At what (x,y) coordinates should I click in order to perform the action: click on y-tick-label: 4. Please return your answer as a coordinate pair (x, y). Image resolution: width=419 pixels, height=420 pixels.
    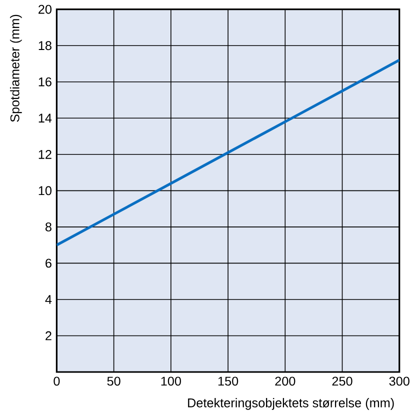
    Looking at the image, I should click on (48, 299).